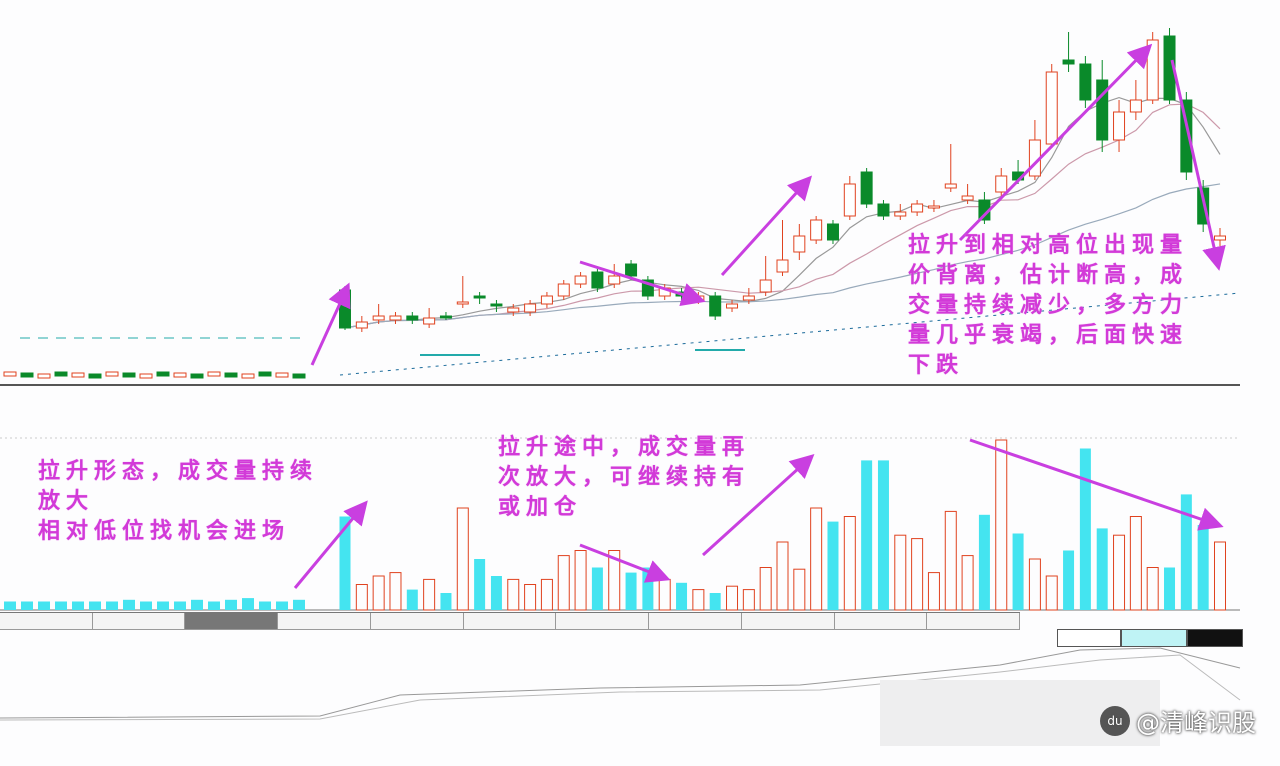 The width and height of the screenshot is (1280, 766). I want to click on arrow-top-rally, so click(1055, 142).